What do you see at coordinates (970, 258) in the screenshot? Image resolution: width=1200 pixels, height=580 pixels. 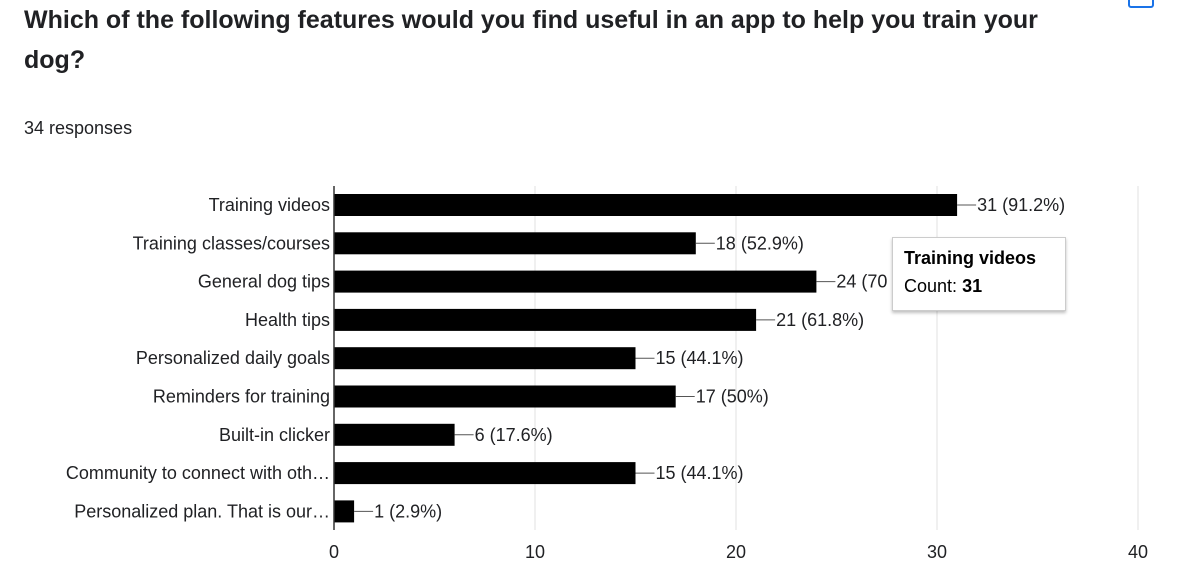 I see `tooltip-title: Training videos` at bounding box center [970, 258].